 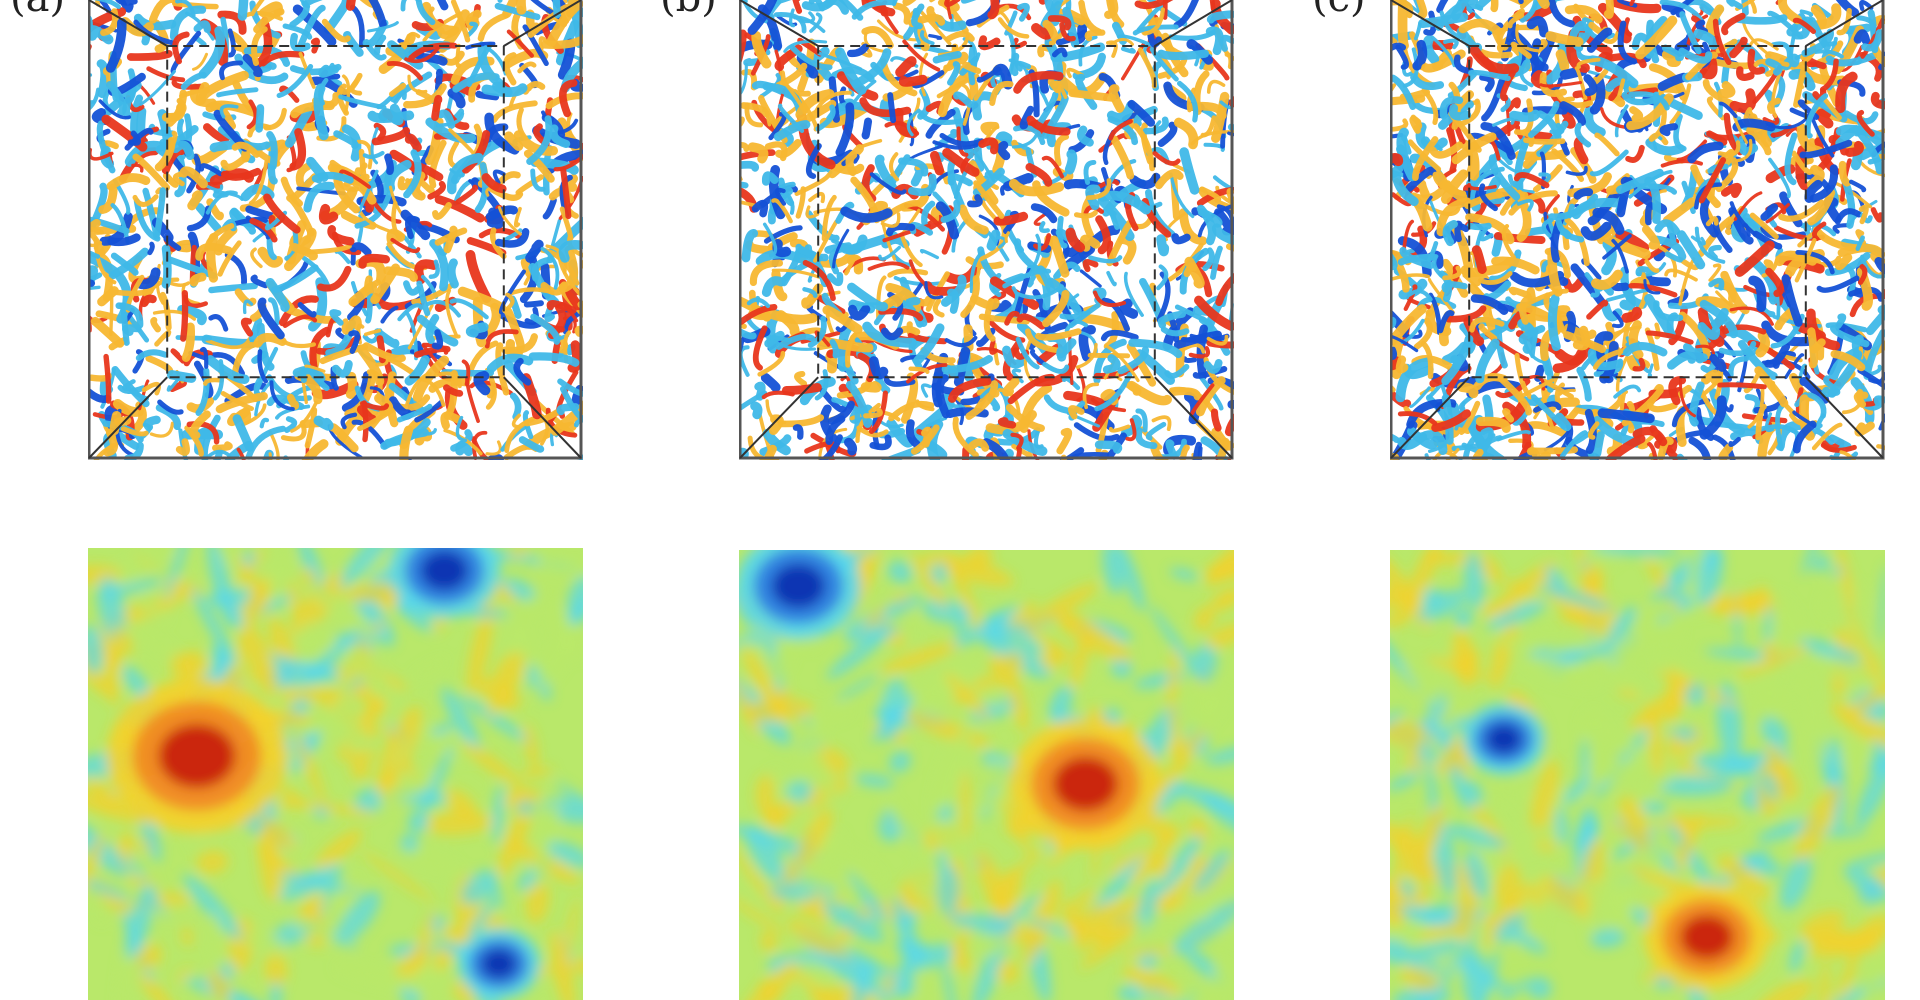 I want to click on panel-label-a: (a), so click(x=37, y=9).